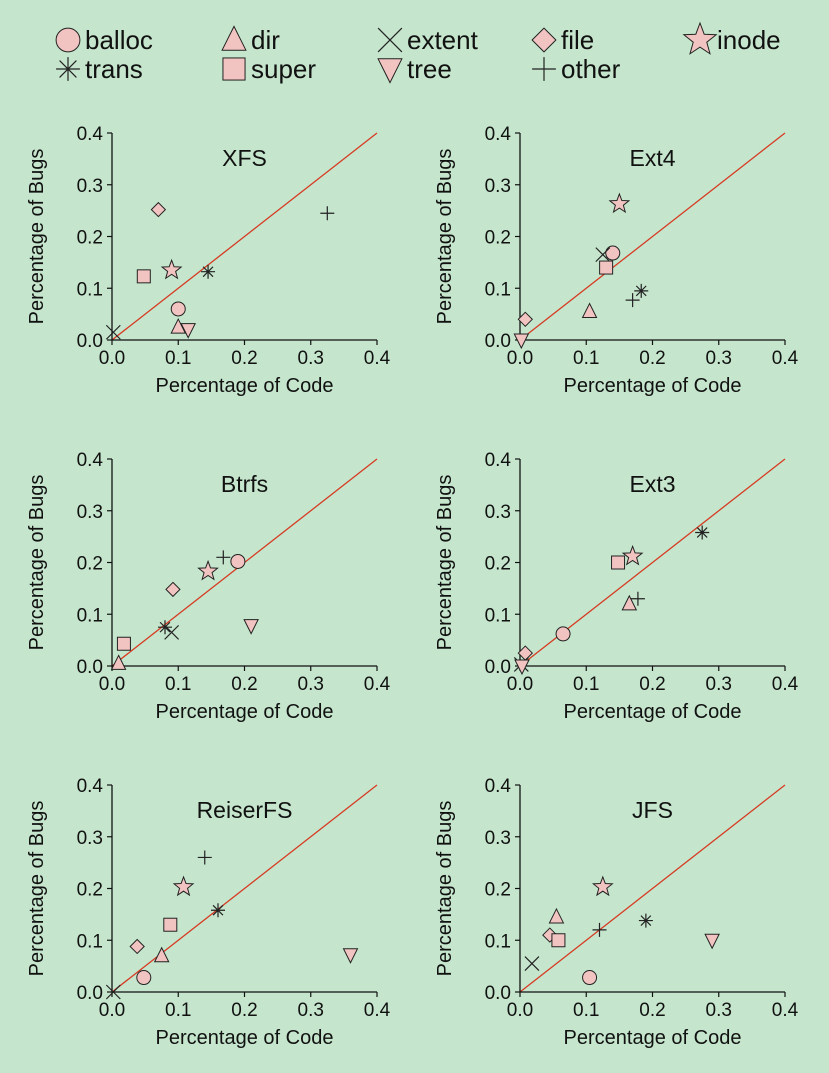 This screenshot has height=1073, width=829. Describe the element at coordinates (443, 40) in the screenshot. I see `legend-label-extent: extent` at that location.